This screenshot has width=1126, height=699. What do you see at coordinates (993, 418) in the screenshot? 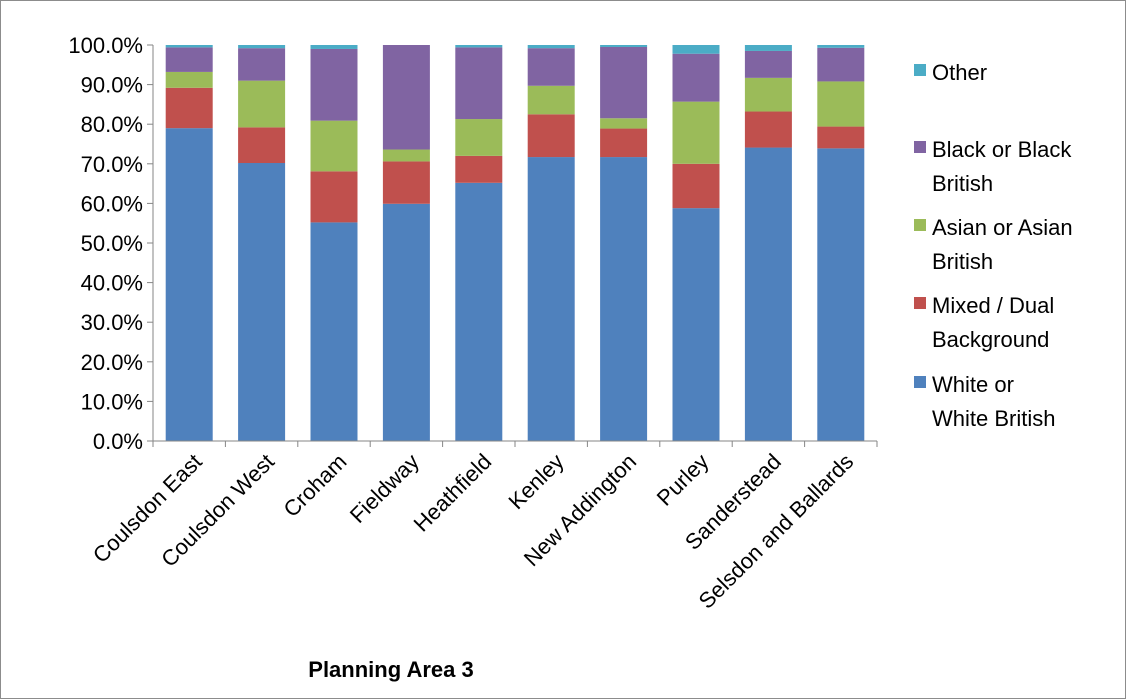
I see `legend-label: White British` at bounding box center [993, 418].